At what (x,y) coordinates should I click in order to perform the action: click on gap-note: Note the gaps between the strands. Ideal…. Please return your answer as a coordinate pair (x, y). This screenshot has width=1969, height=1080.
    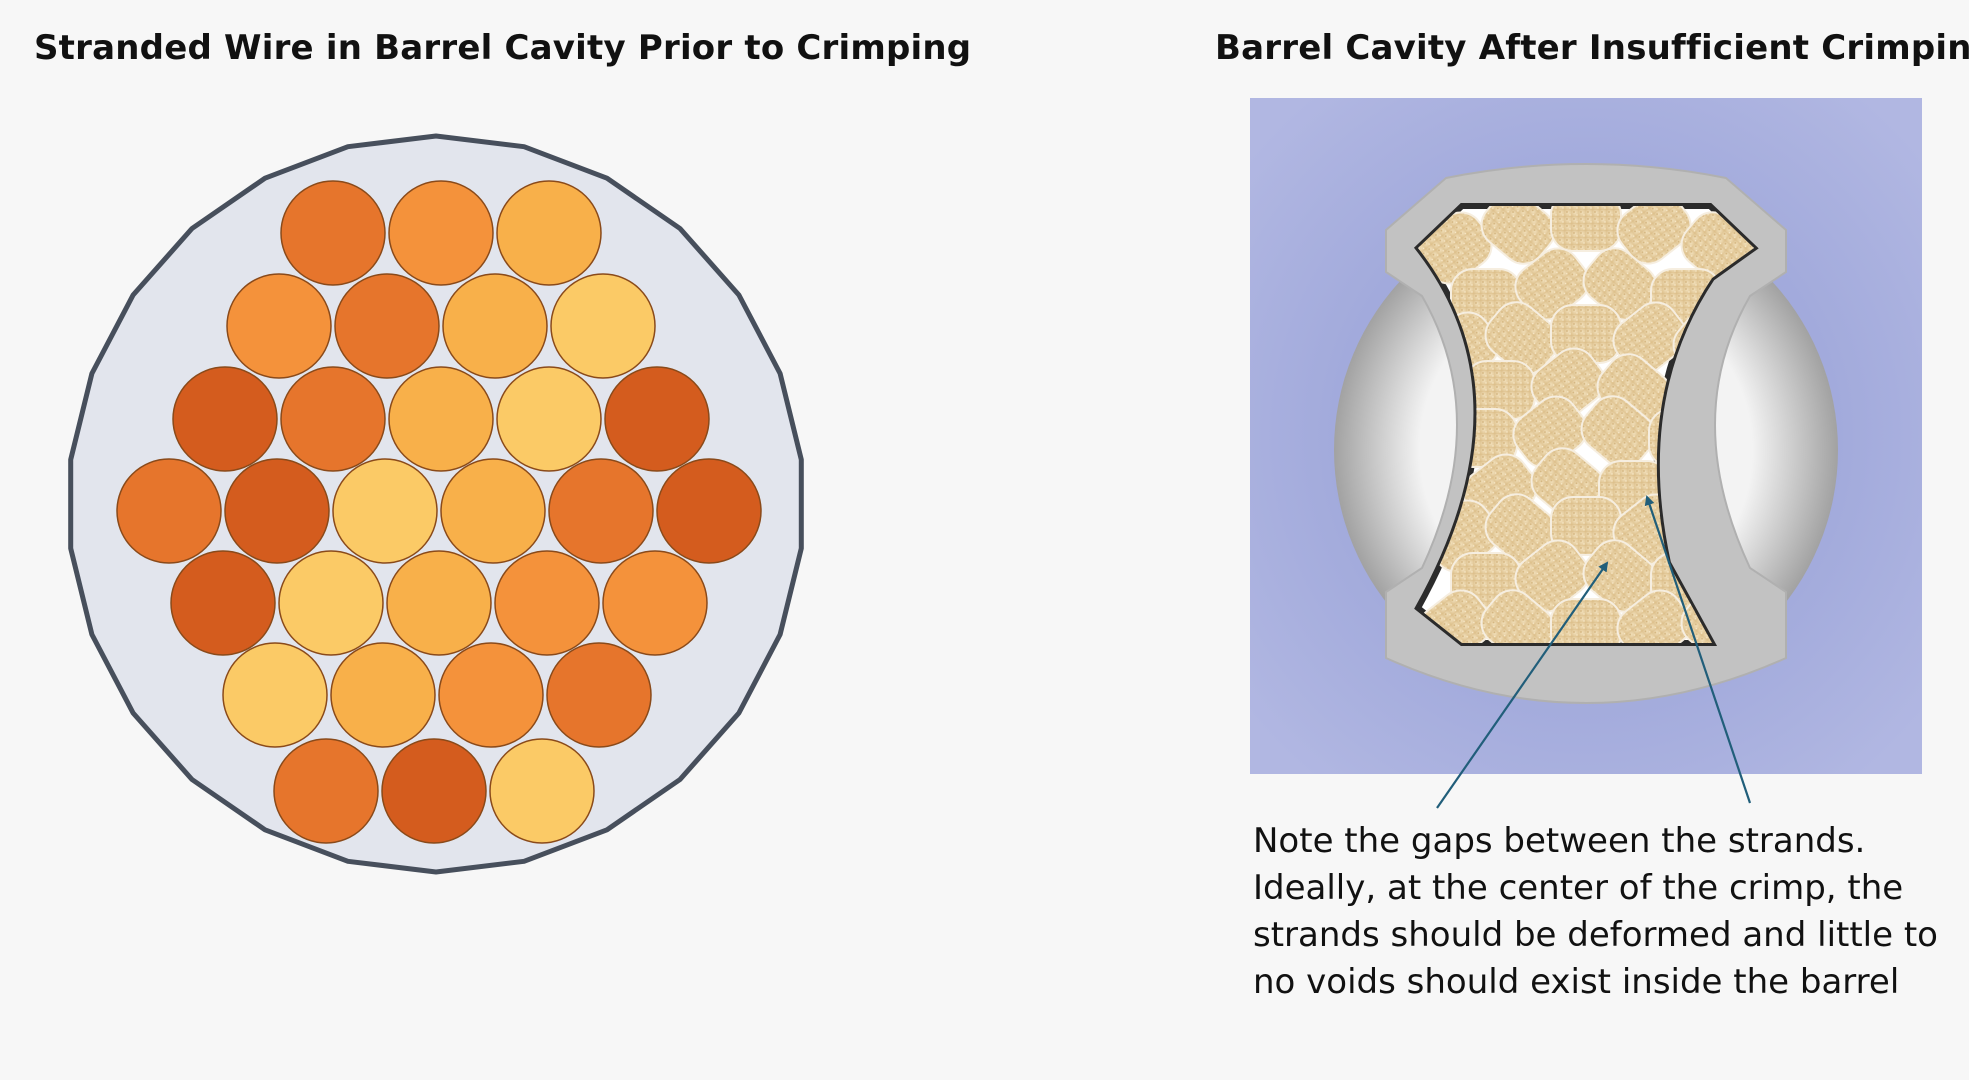
    Looking at the image, I should click on (1595, 911).